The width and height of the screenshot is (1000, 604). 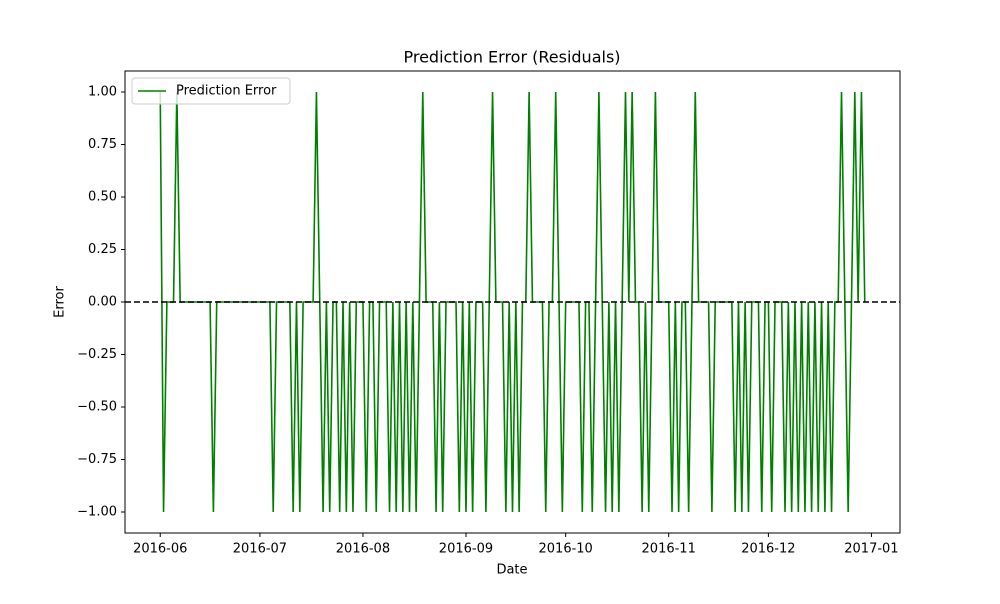 I want to click on y-tick-label: −0.50, so click(x=97, y=407).